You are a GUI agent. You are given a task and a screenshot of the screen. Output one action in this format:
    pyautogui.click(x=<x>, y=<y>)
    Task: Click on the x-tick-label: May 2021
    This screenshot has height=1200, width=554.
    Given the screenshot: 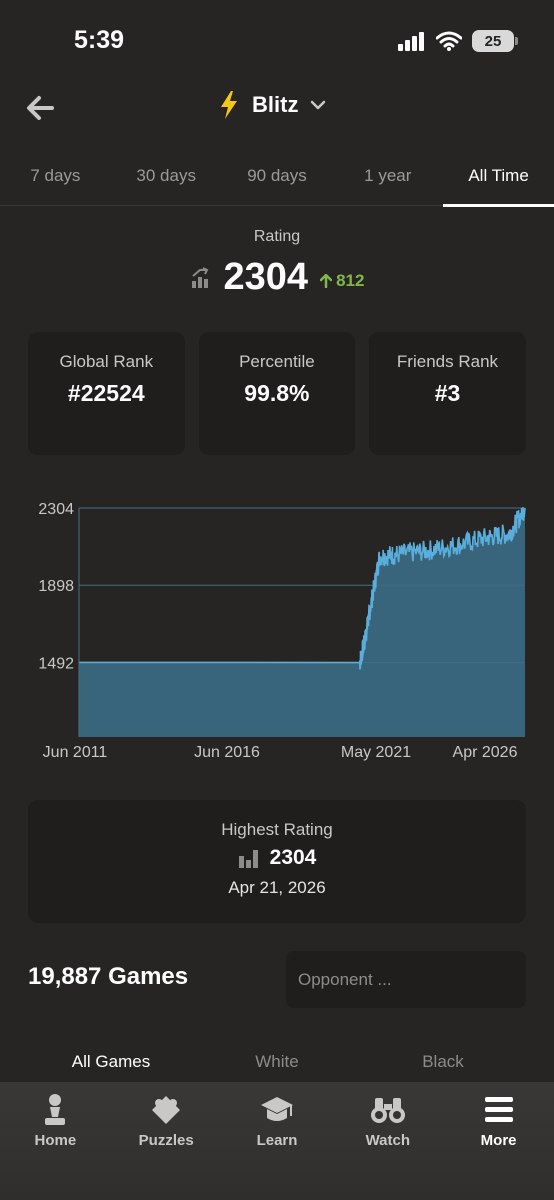 What is the action you would take?
    pyautogui.click(x=376, y=752)
    